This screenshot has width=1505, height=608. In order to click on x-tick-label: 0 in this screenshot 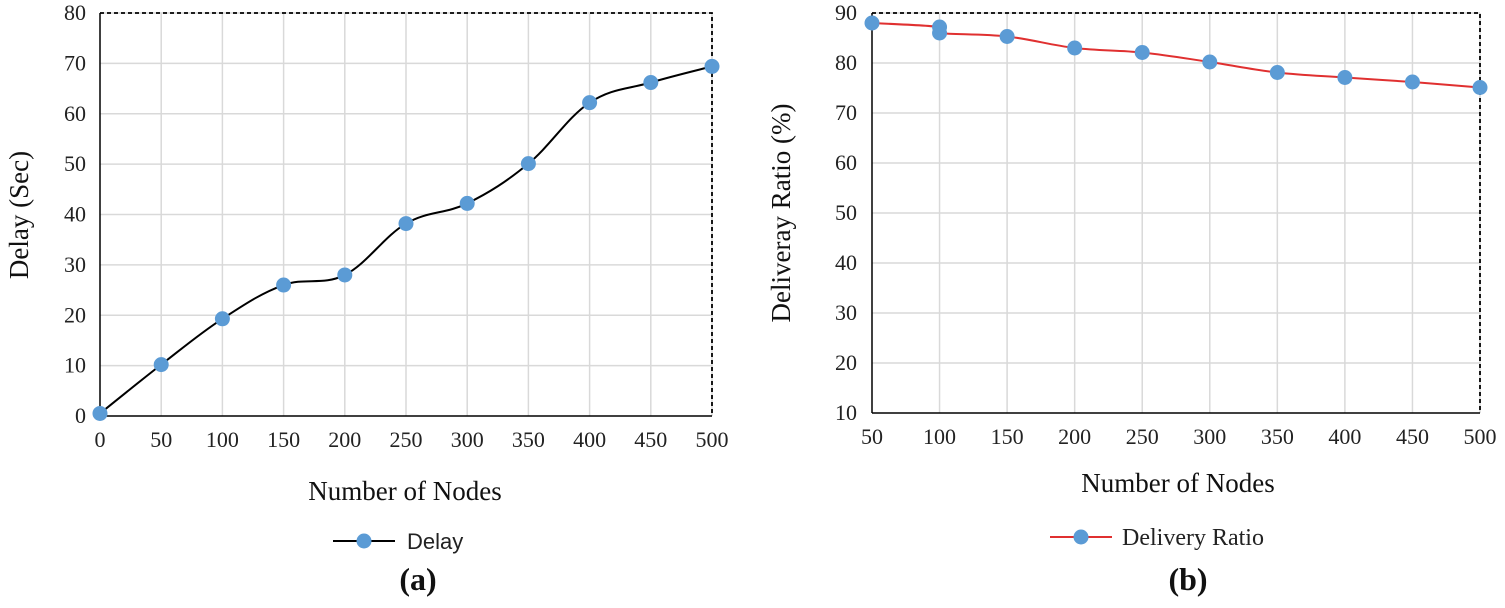, I will do `click(100, 439)`.